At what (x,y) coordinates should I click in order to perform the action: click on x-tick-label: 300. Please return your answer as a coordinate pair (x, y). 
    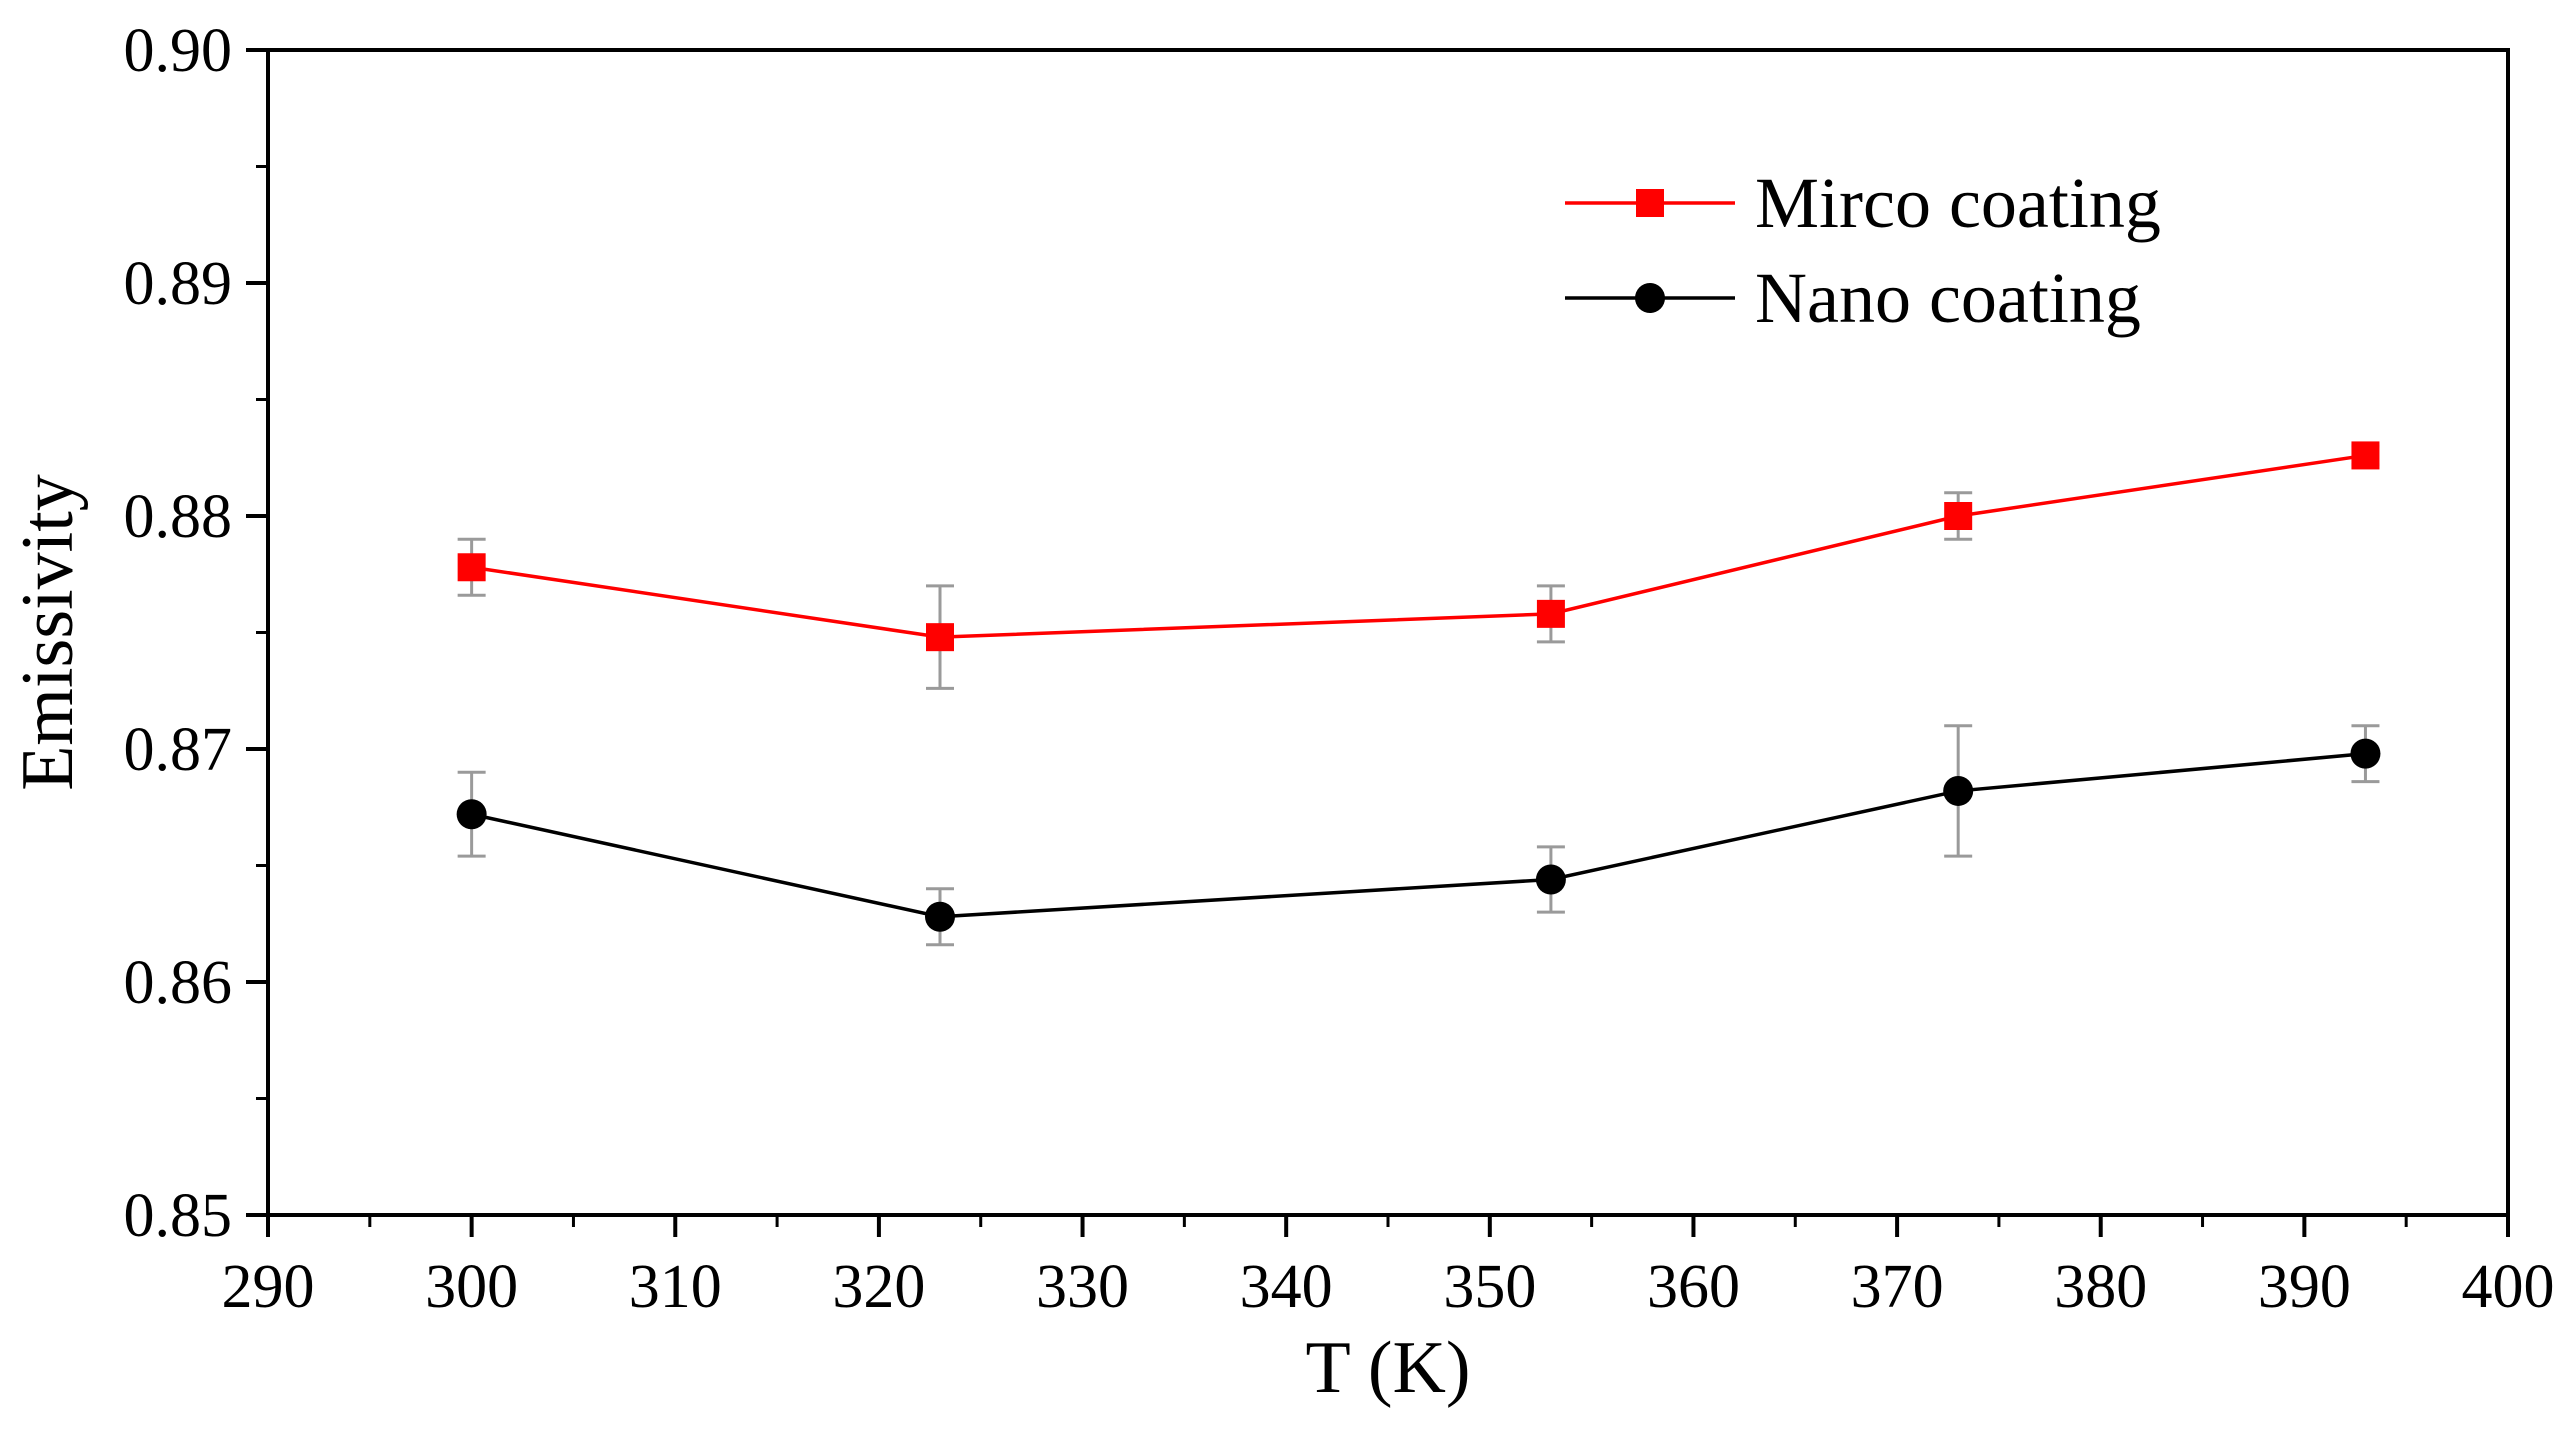
    Looking at the image, I should click on (471, 1287).